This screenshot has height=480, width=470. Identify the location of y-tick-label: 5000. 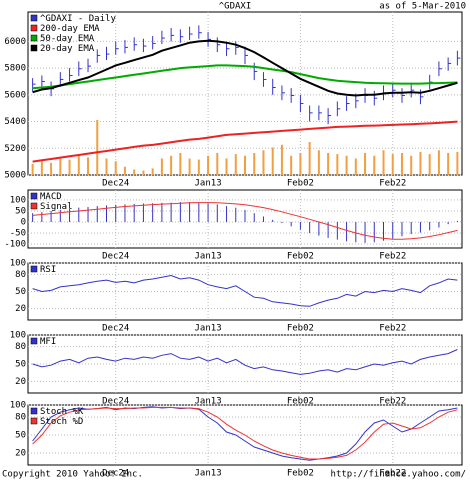
(15, 176).